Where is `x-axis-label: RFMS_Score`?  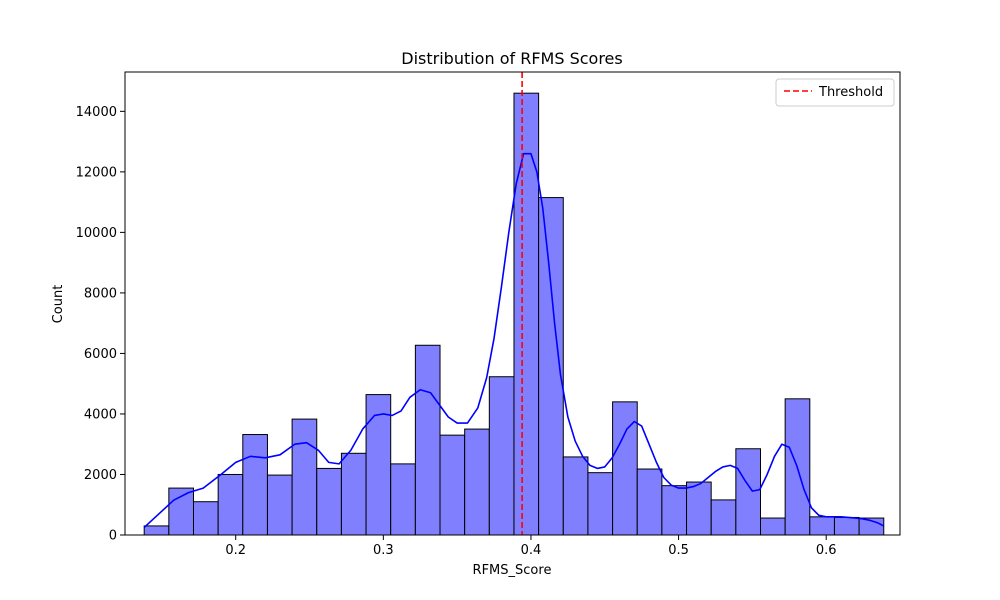 x-axis-label: RFMS_Score is located at coordinates (512, 570).